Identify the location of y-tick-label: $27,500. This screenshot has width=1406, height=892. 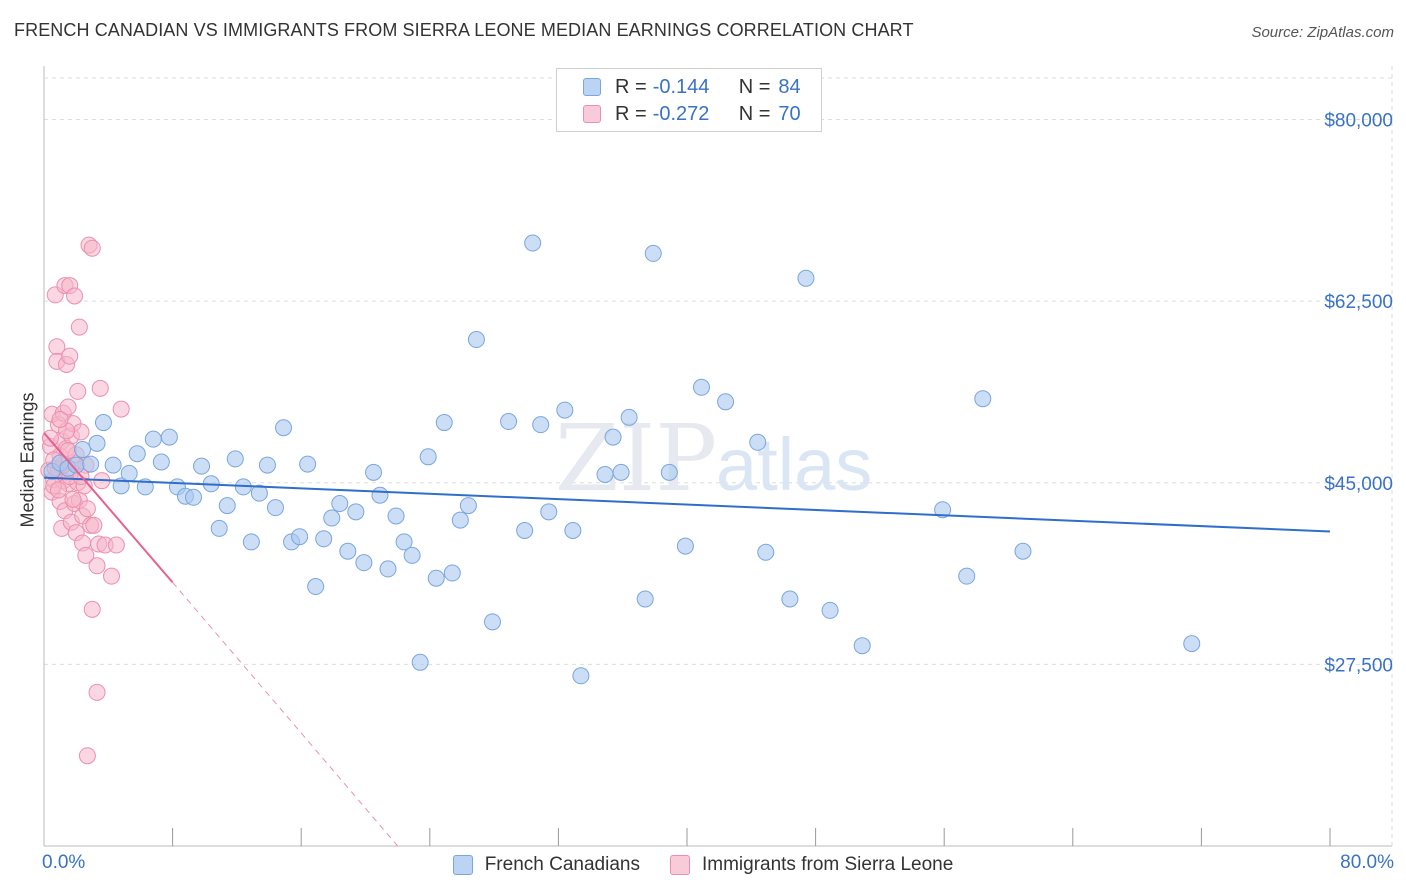
(1358, 665).